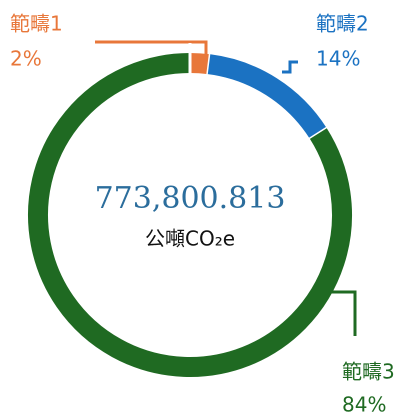  Describe the element at coordinates (190, 198) in the screenshot. I see `center-value: 773,800.813` at that location.